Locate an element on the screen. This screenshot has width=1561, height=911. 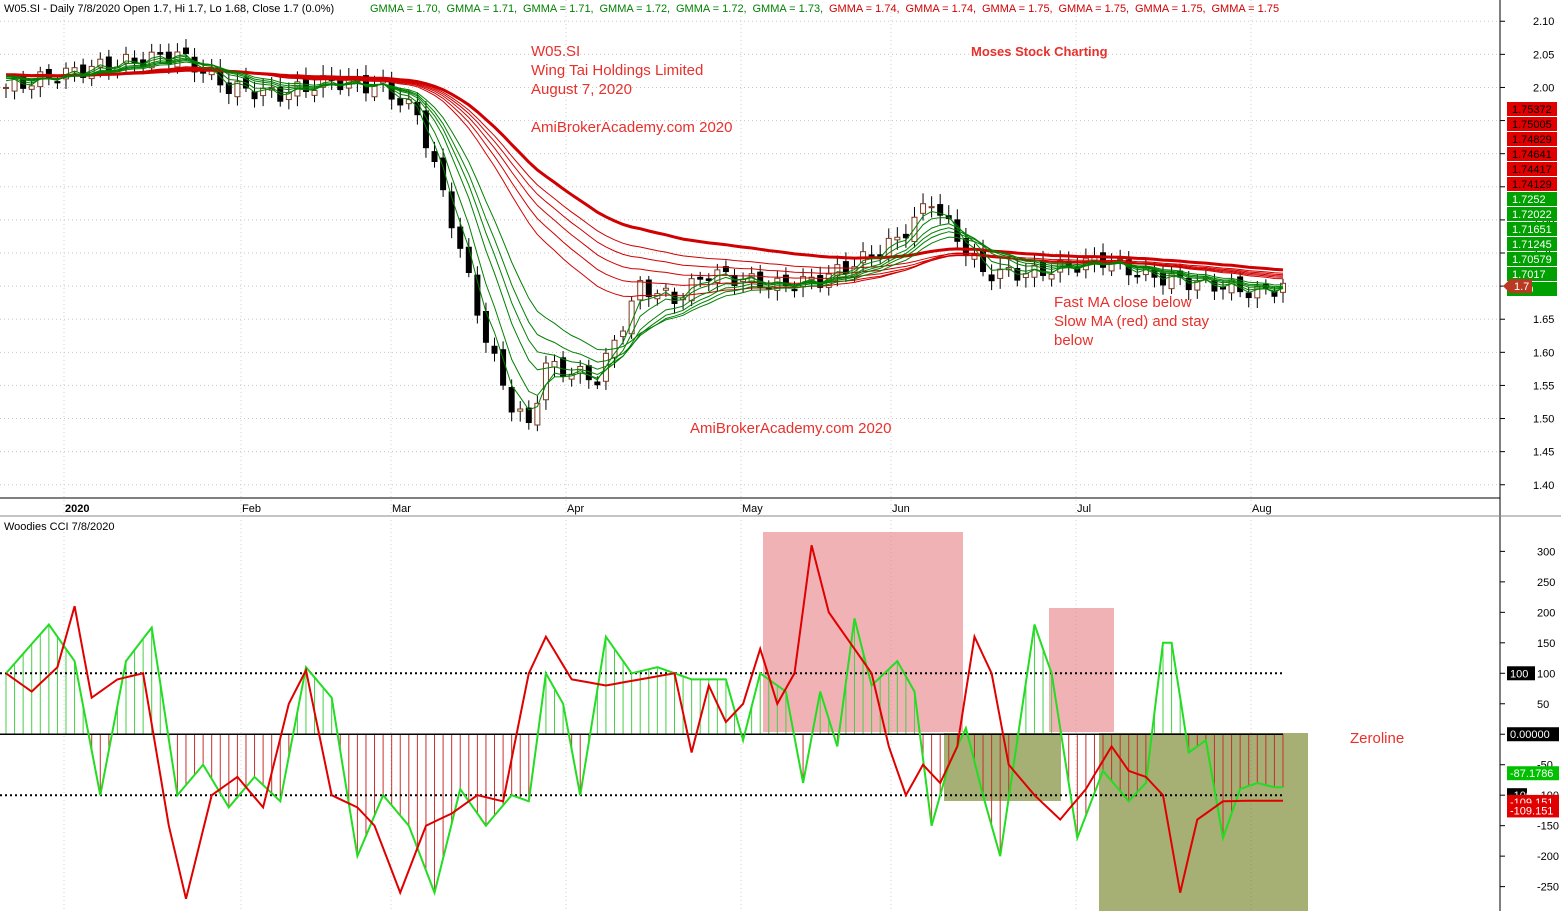
gmma-fast-tag-label: 1.71651 is located at coordinates (1532, 230).